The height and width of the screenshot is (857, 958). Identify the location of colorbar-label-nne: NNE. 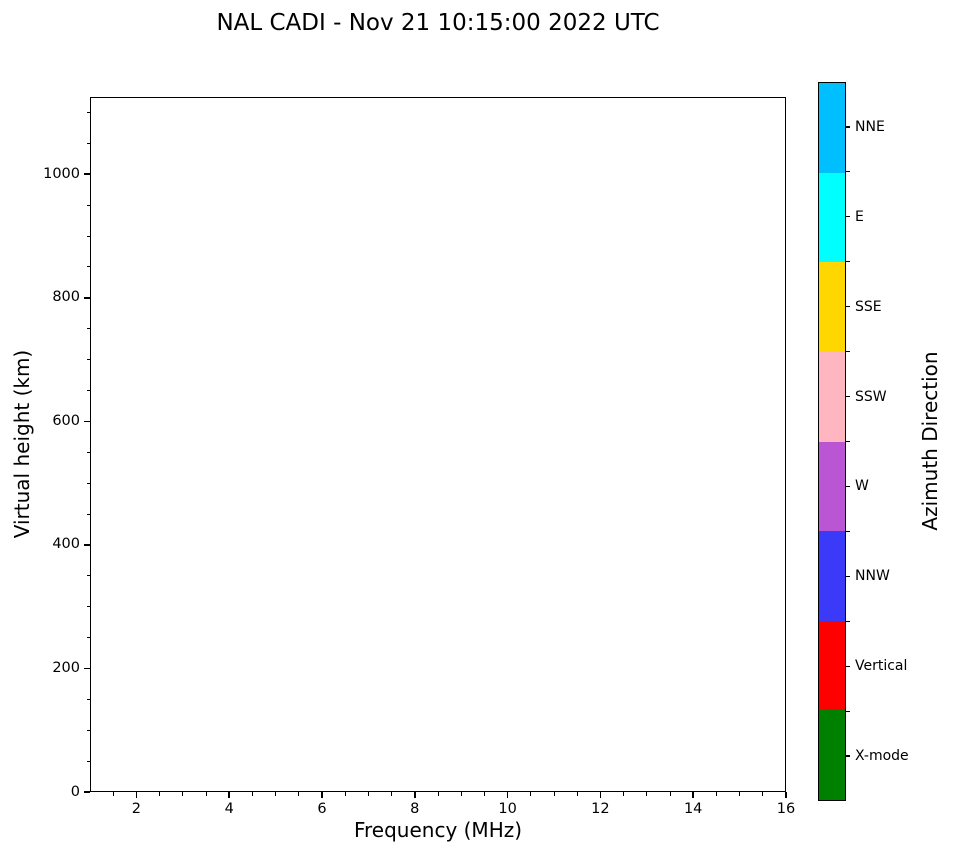
(870, 126).